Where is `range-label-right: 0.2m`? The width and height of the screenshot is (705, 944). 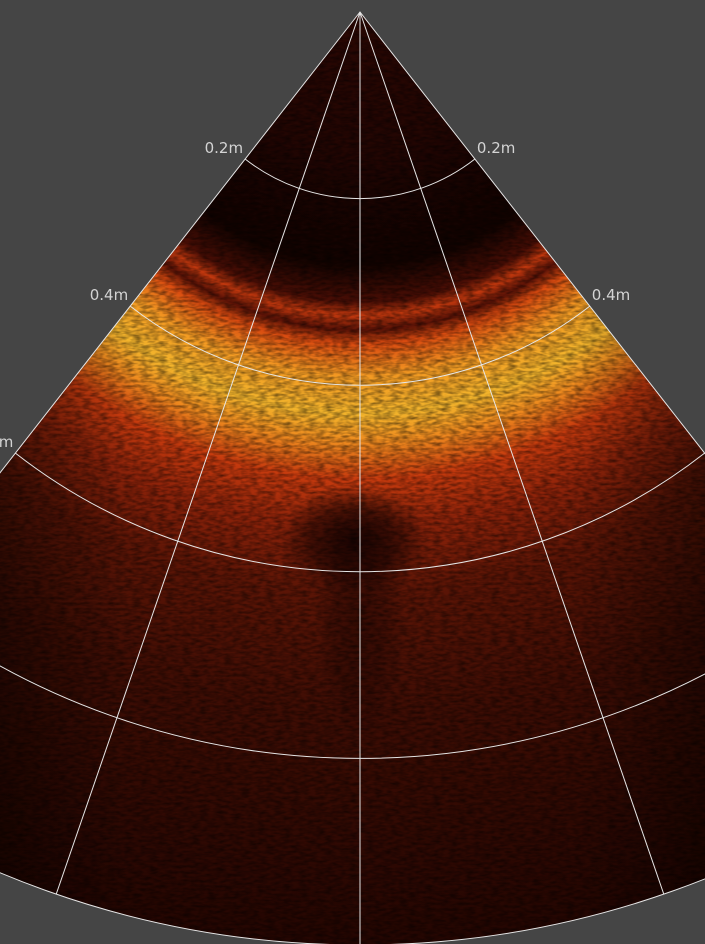
range-label-right: 0.2m is located at coordinates (496, 148).